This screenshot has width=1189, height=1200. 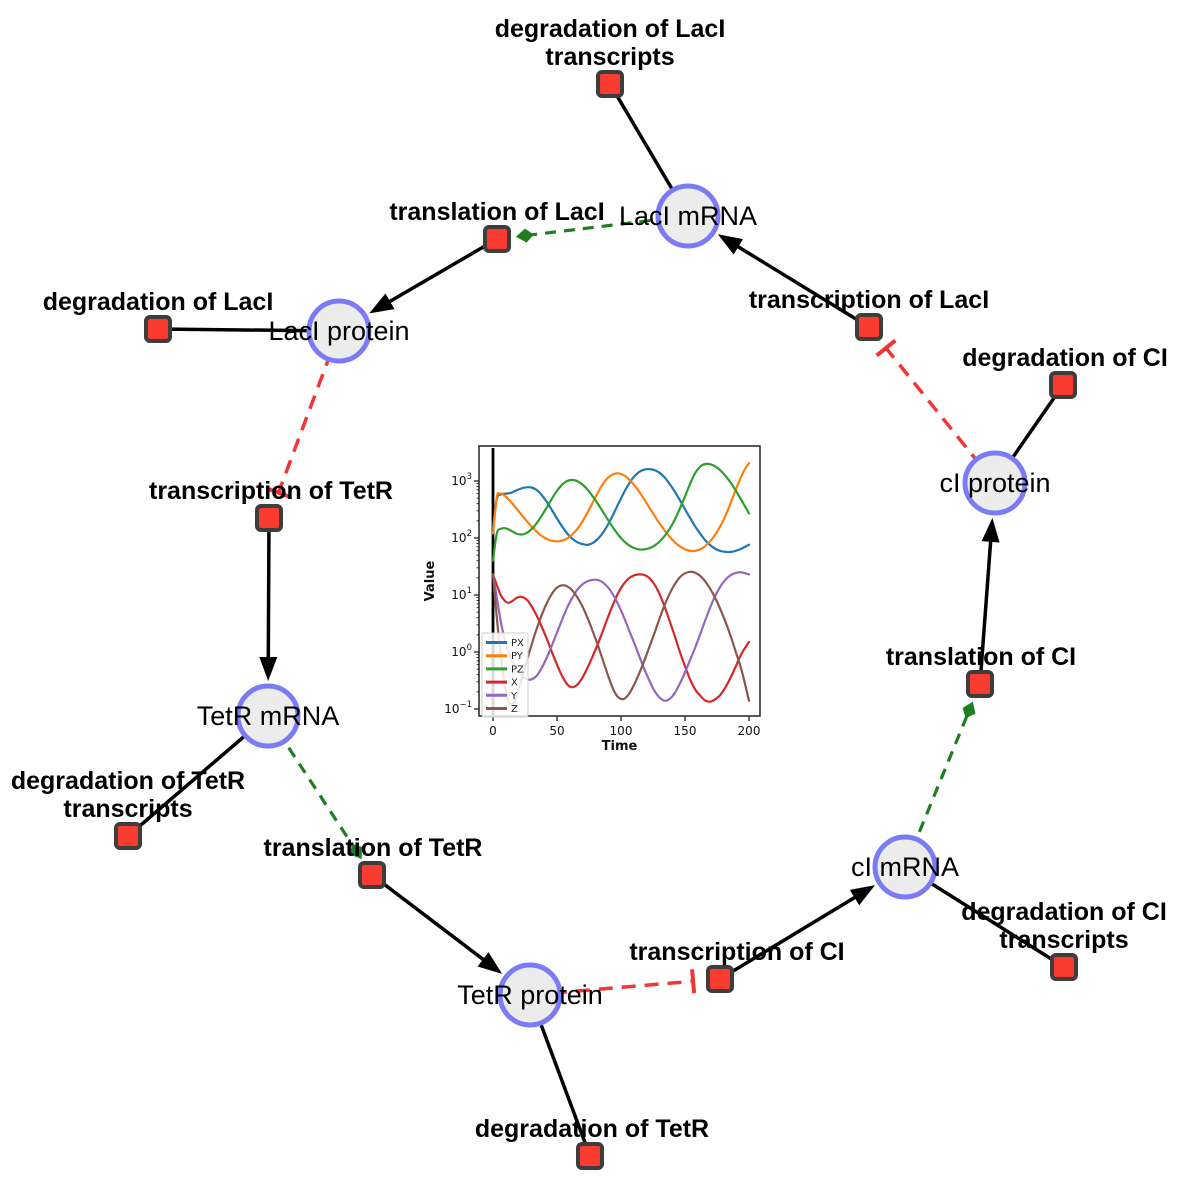 I want to click on y-tick-label: 10¹, so click(x=461, y=594).